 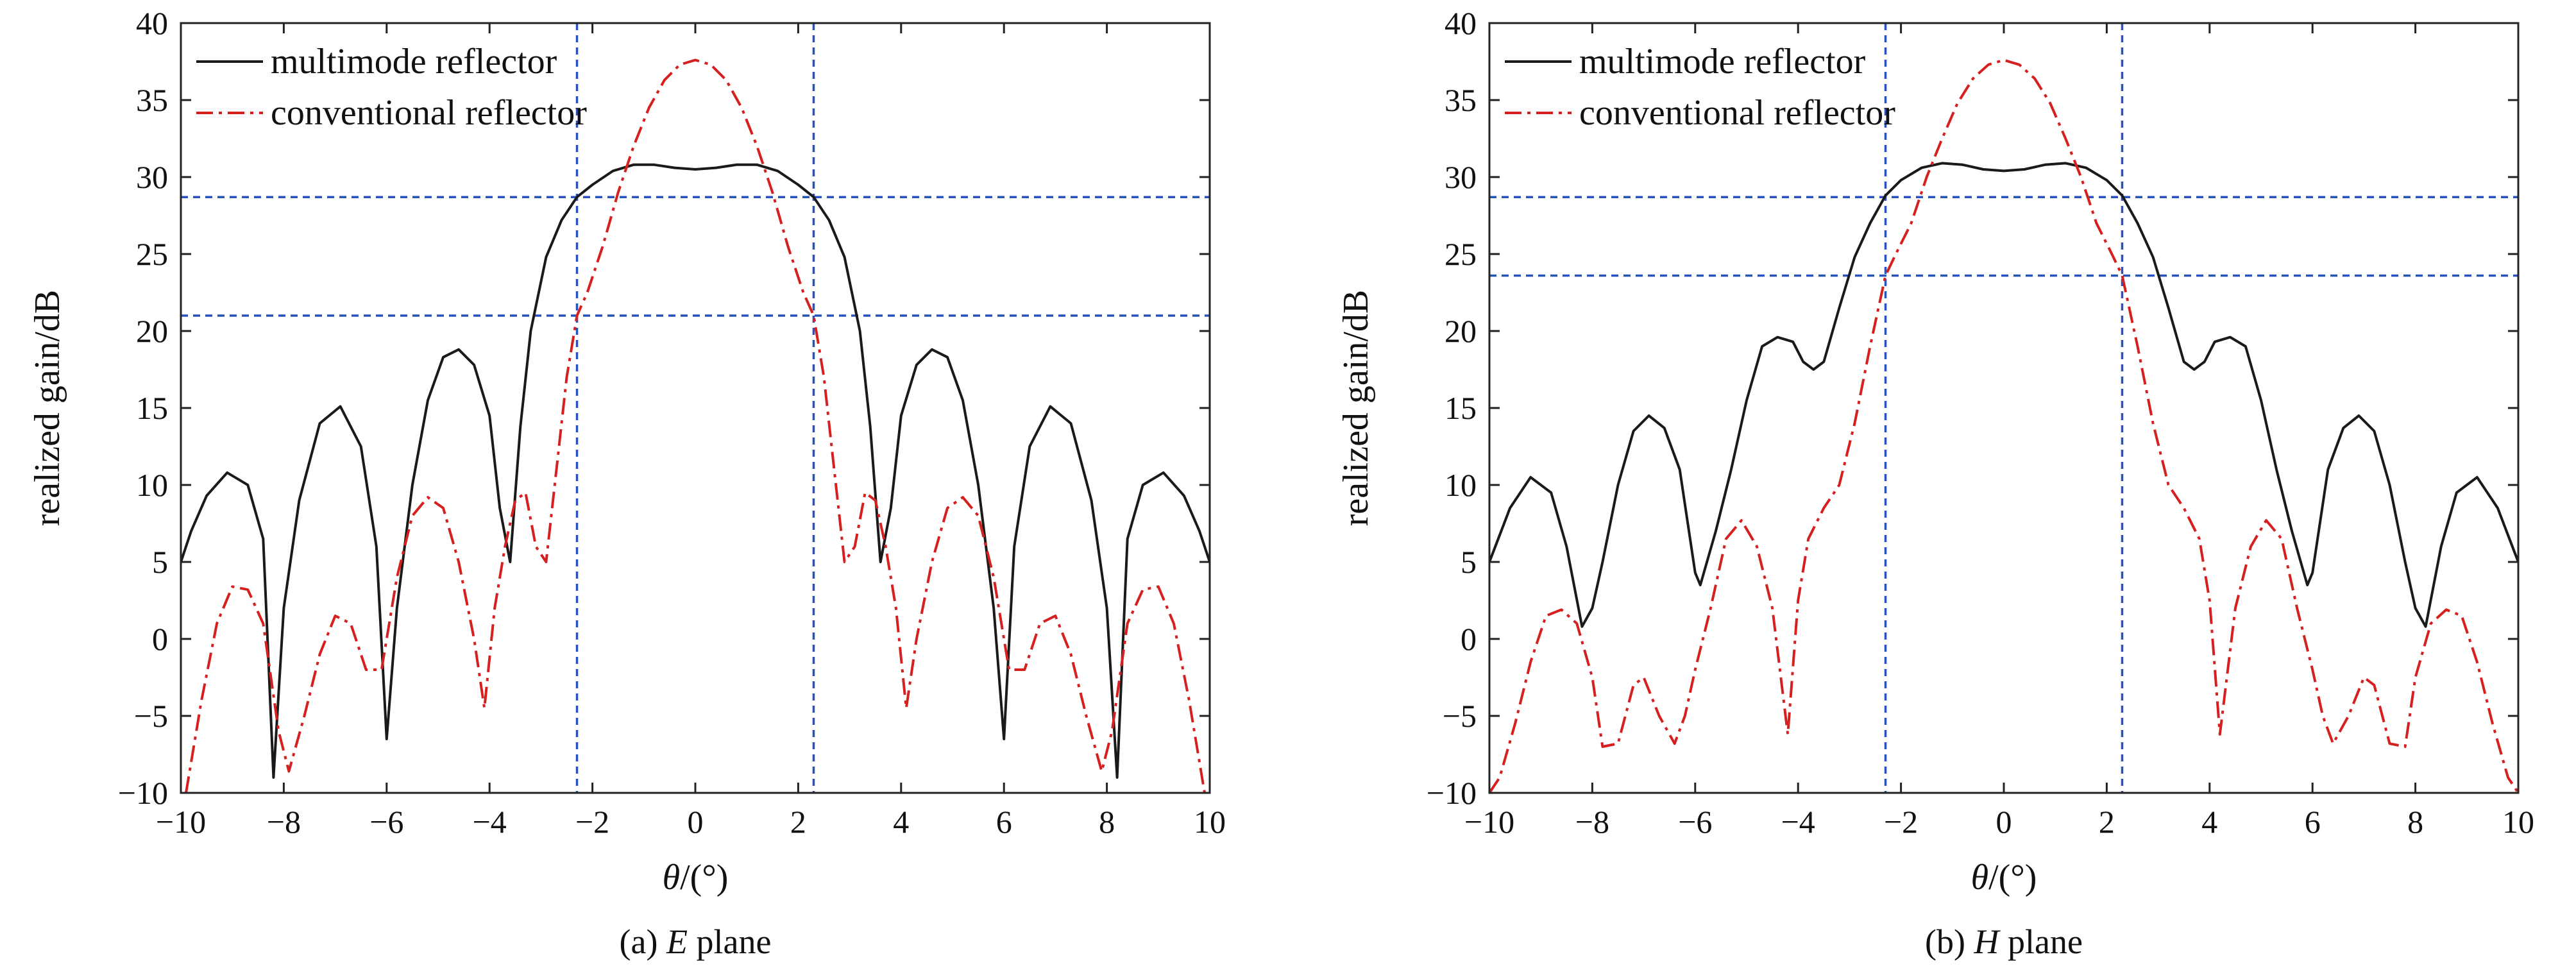 What do you see at coordinates (1987, 941) in the screenshot?
I see `caption-plane-letter: H` at bounding box center [1987, 941].